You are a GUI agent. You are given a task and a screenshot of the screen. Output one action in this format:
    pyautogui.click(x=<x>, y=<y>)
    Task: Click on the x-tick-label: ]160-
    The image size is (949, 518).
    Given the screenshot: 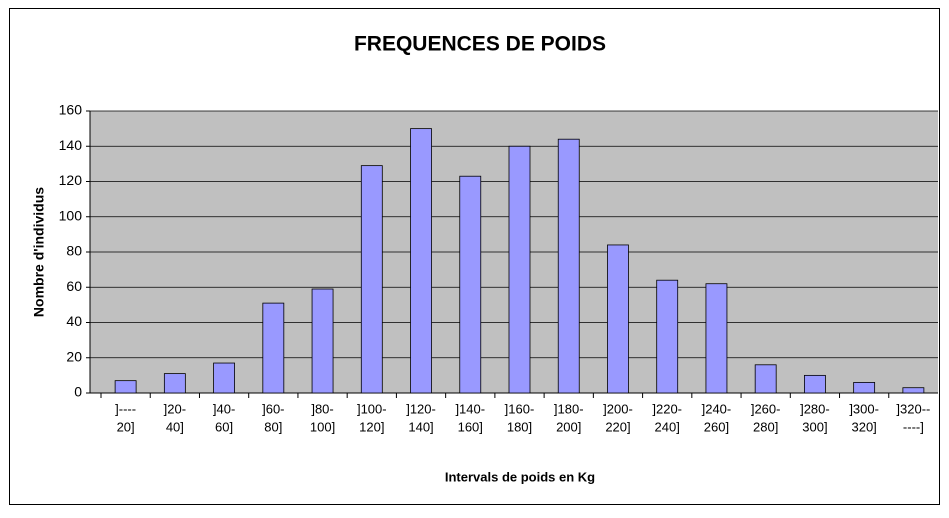 What is the action you would take?
    pyautogui.click(x=520, y=408)
    